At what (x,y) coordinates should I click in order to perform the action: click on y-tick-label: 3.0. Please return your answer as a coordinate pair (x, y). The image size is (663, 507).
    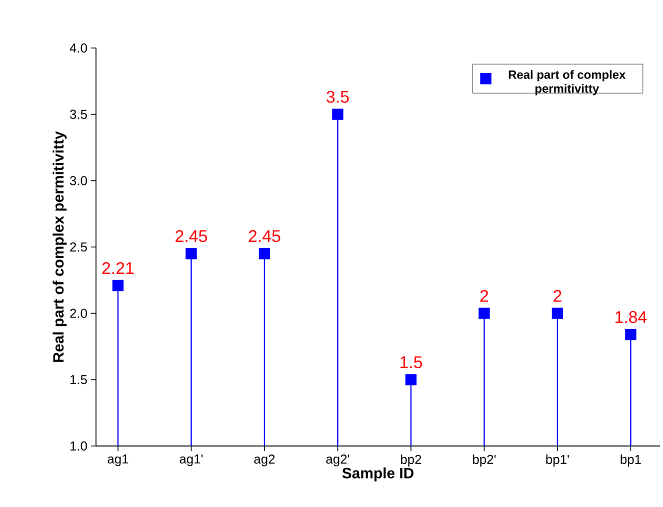
    Looking at the image, I should click on (78, 181).